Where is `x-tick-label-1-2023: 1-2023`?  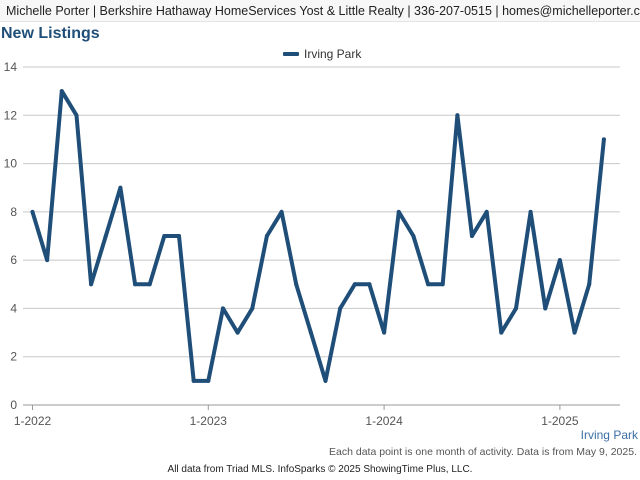 x-tick-label-1-2023: 1-2023 is located at coordinates (209, 421).